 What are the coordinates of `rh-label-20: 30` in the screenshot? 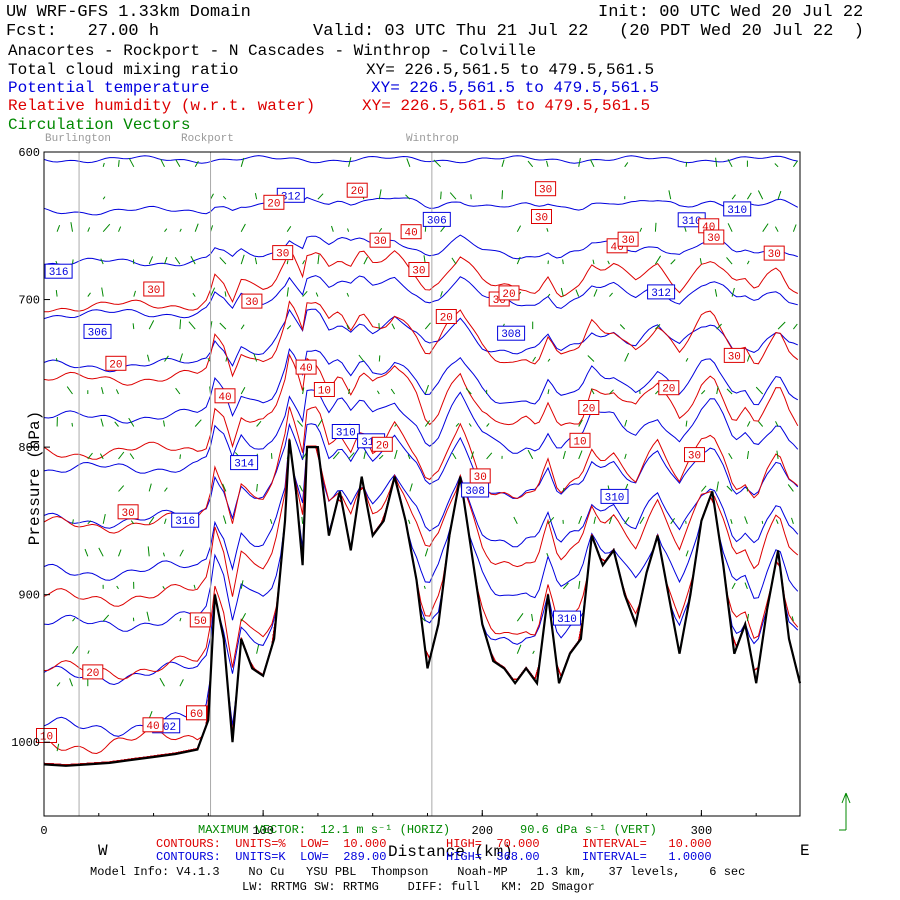 It's located at (480, 476).